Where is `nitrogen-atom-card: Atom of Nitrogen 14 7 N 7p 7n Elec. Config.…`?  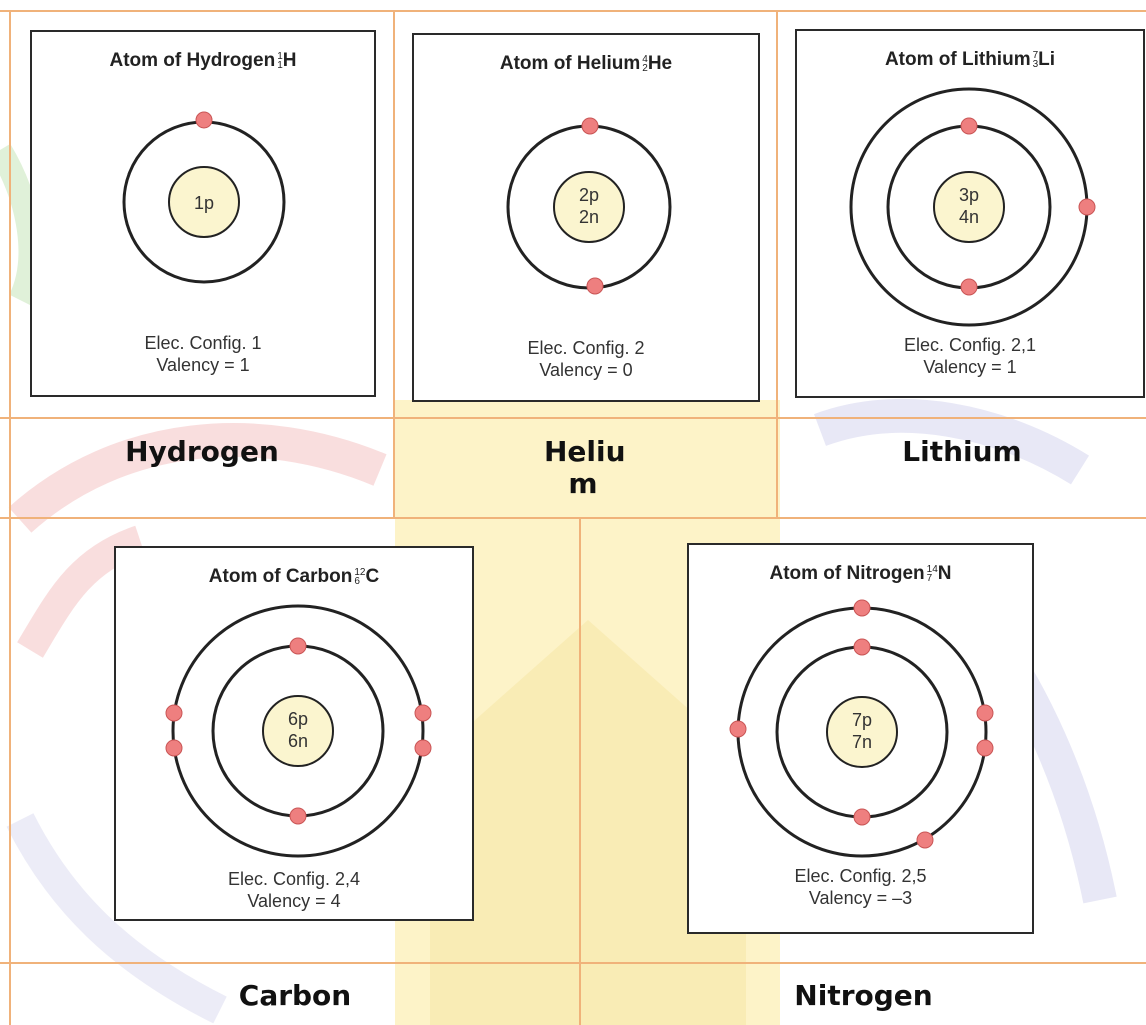 nitrogen-atom-card: Atom of Nitrogen 14 7 N 7p 7n Elec. Config.… is located at coordinates (860, 738).